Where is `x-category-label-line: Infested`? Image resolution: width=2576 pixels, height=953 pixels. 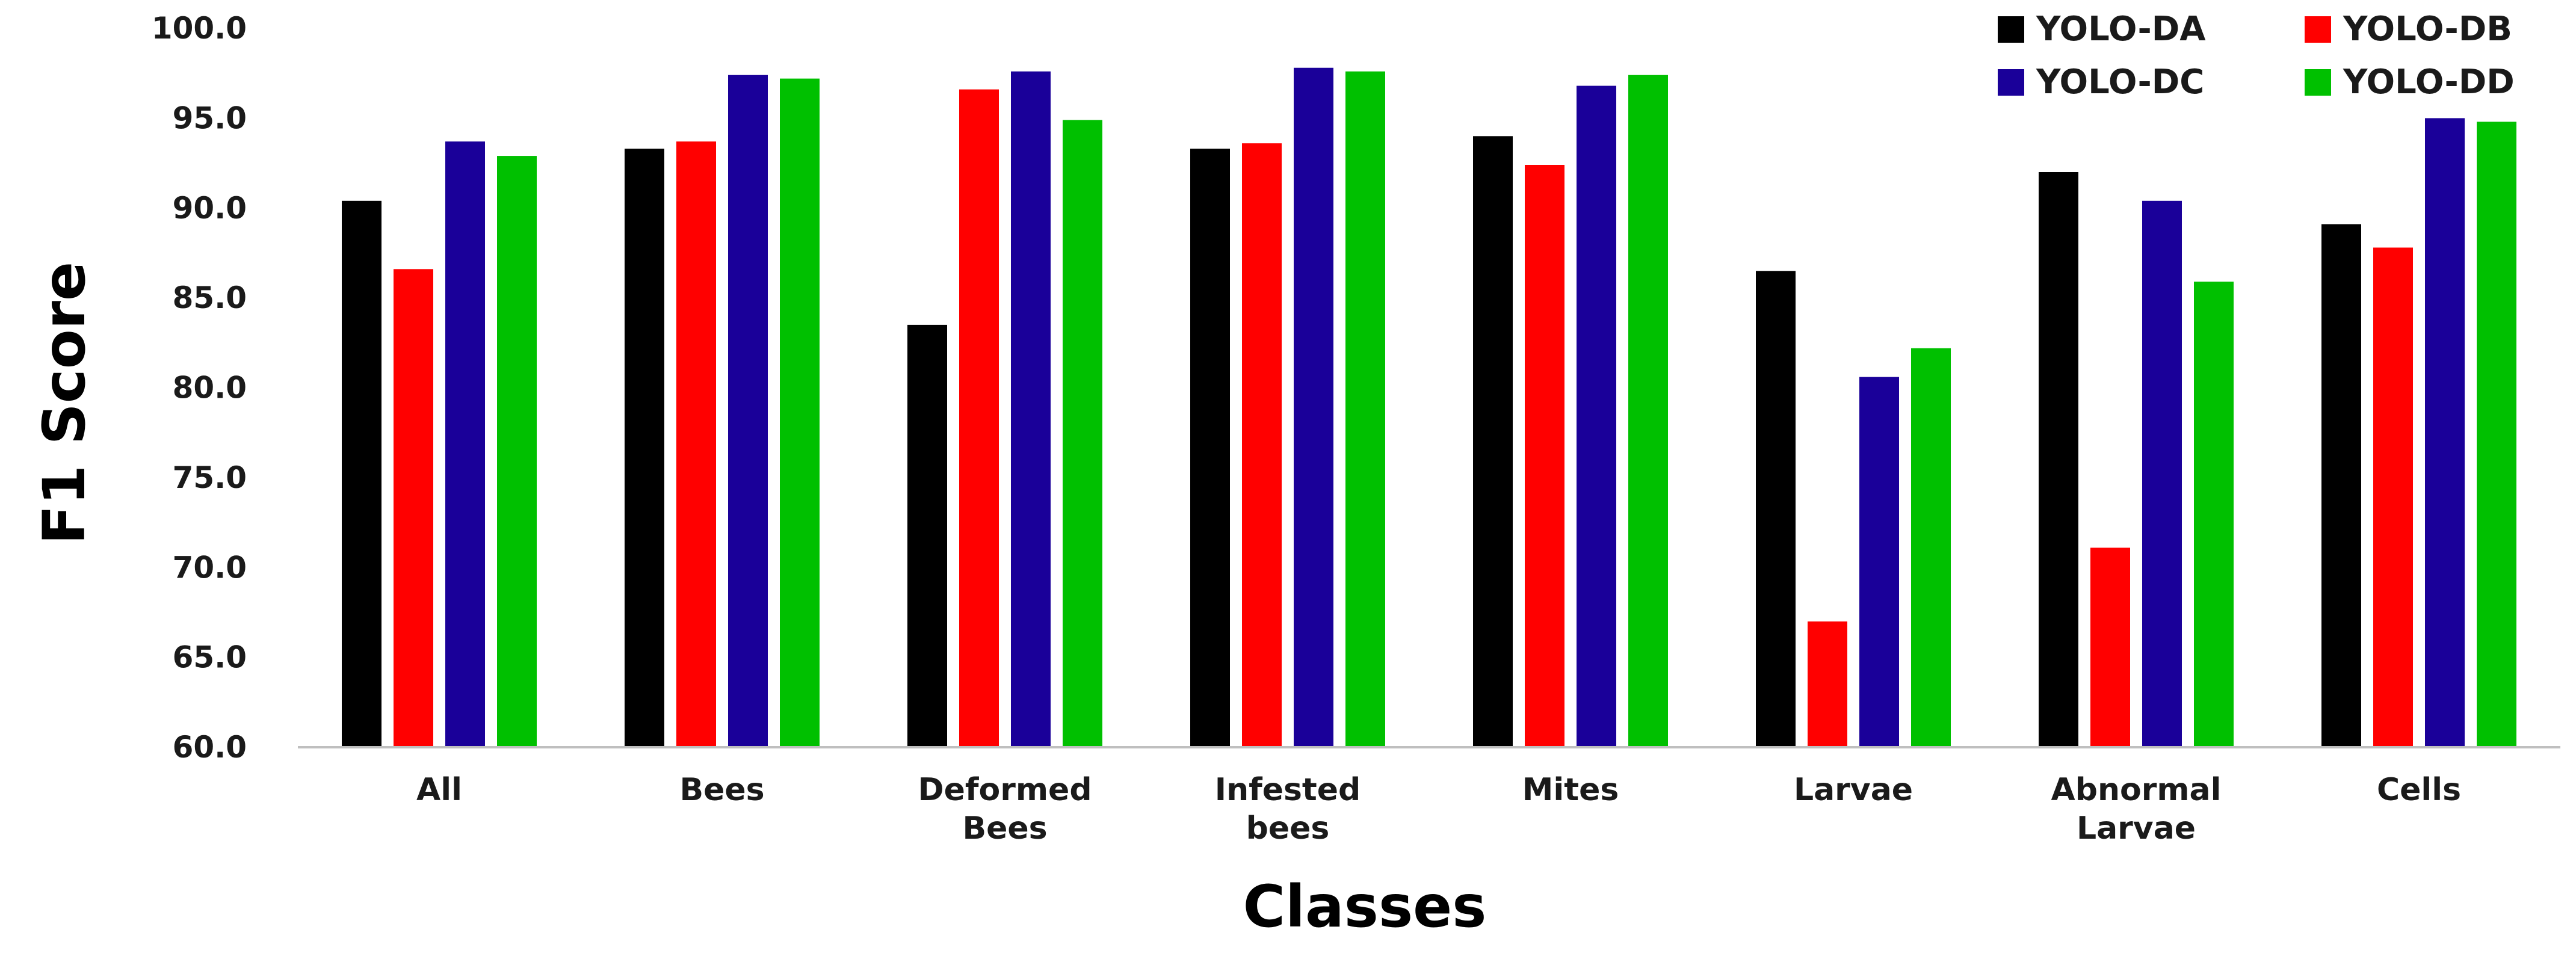
x-category-label-line: Infested is located at coordinates (1288, 790).